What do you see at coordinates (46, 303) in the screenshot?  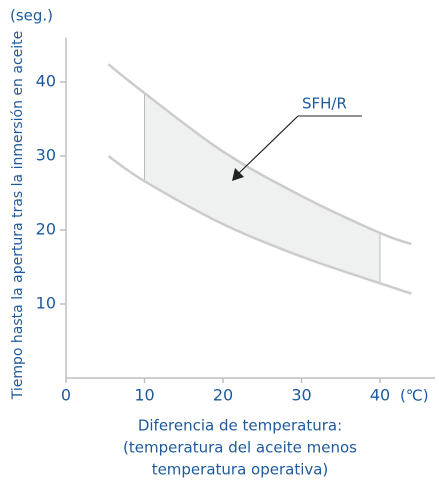 I see `y-tick-label: 10` at bounding box center [46, 303].